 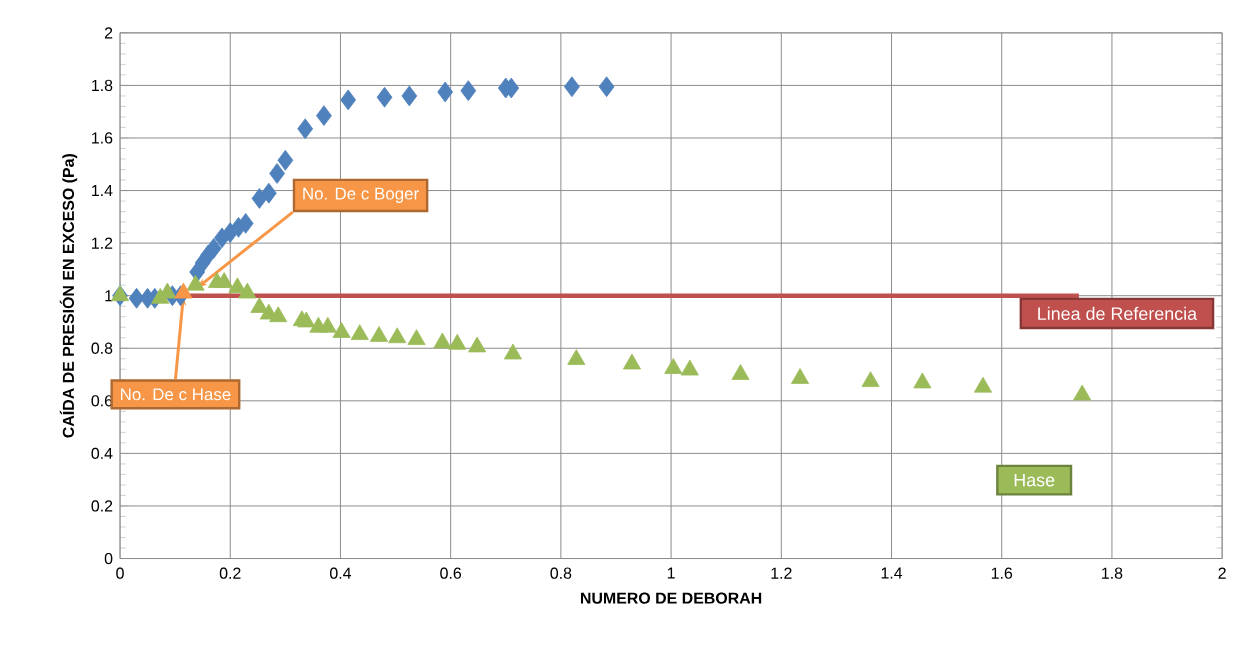 I want to click on x-tick-label: 1.4, so click(x=892, y=573).